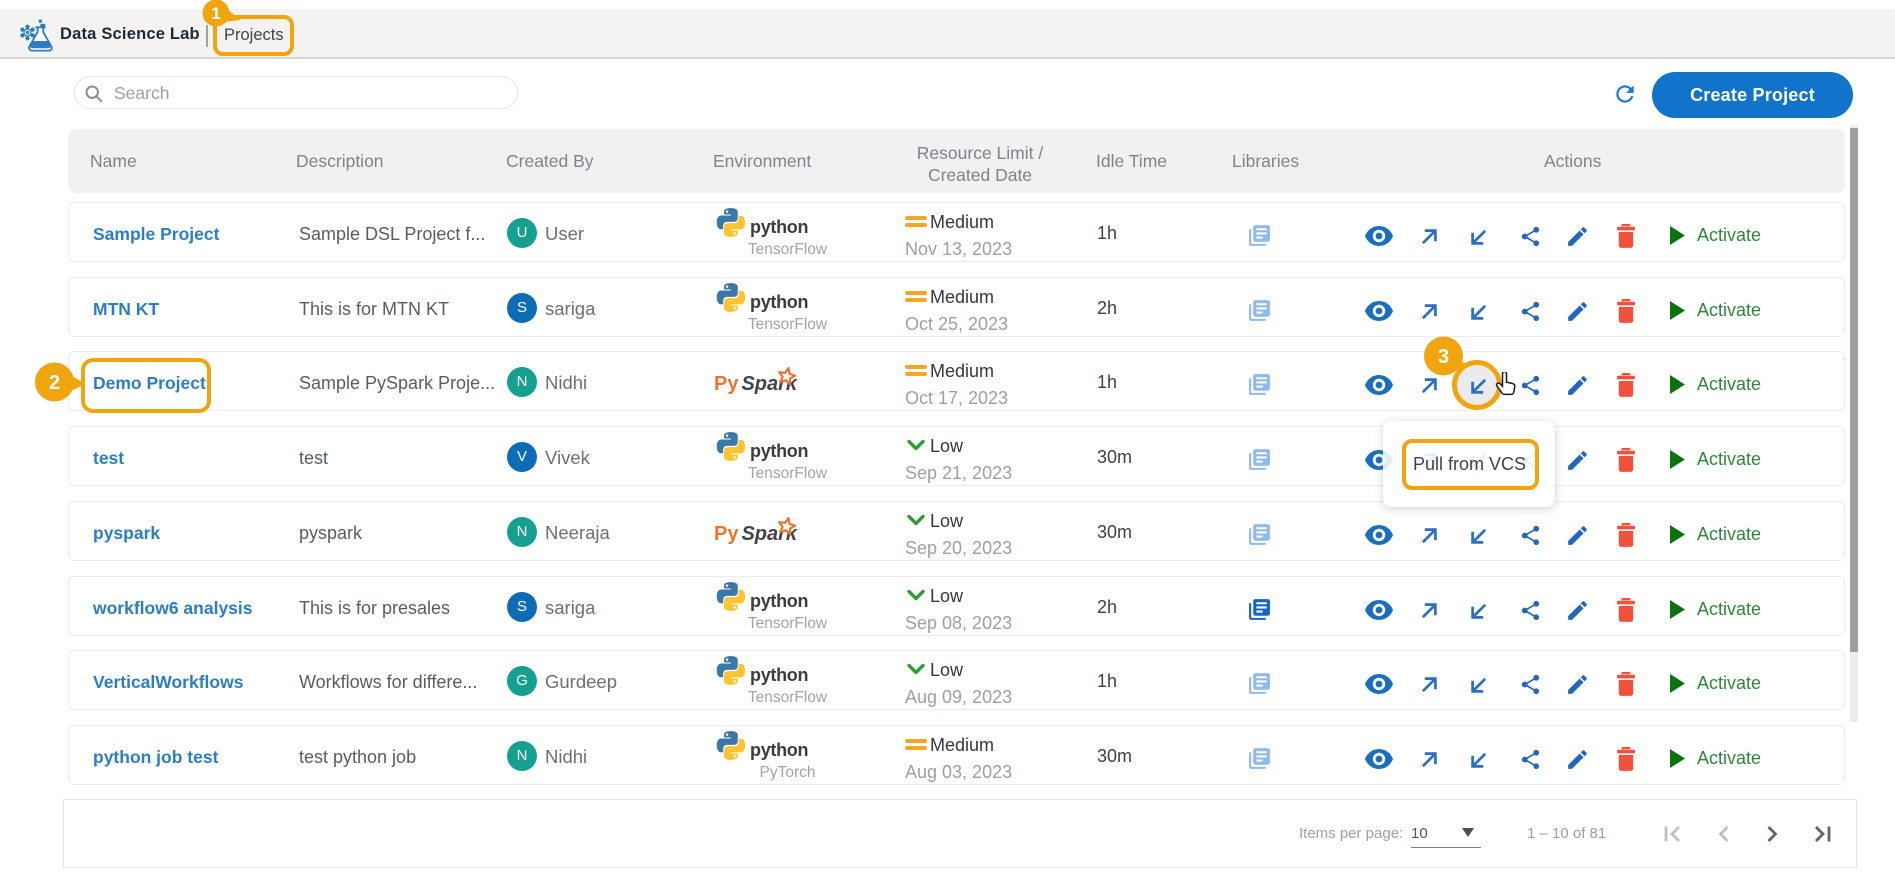 The height and width of the screenshot is (878, 1895). Describe the element at coordinates (54, 383) in the screenshot. I see `svg-text: 2` at that location.